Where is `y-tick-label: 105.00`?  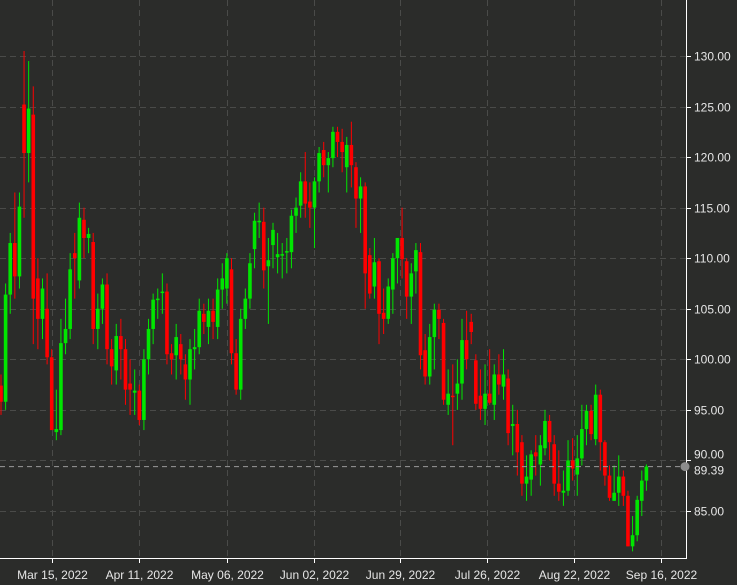 y-tick-label: 105.00 is located at coordinates (712, 310).